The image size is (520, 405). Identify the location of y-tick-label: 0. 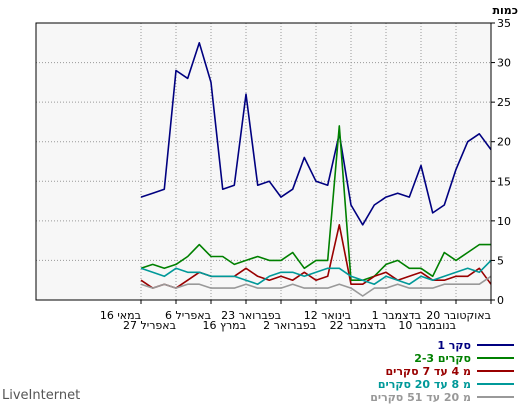
(500, 300).